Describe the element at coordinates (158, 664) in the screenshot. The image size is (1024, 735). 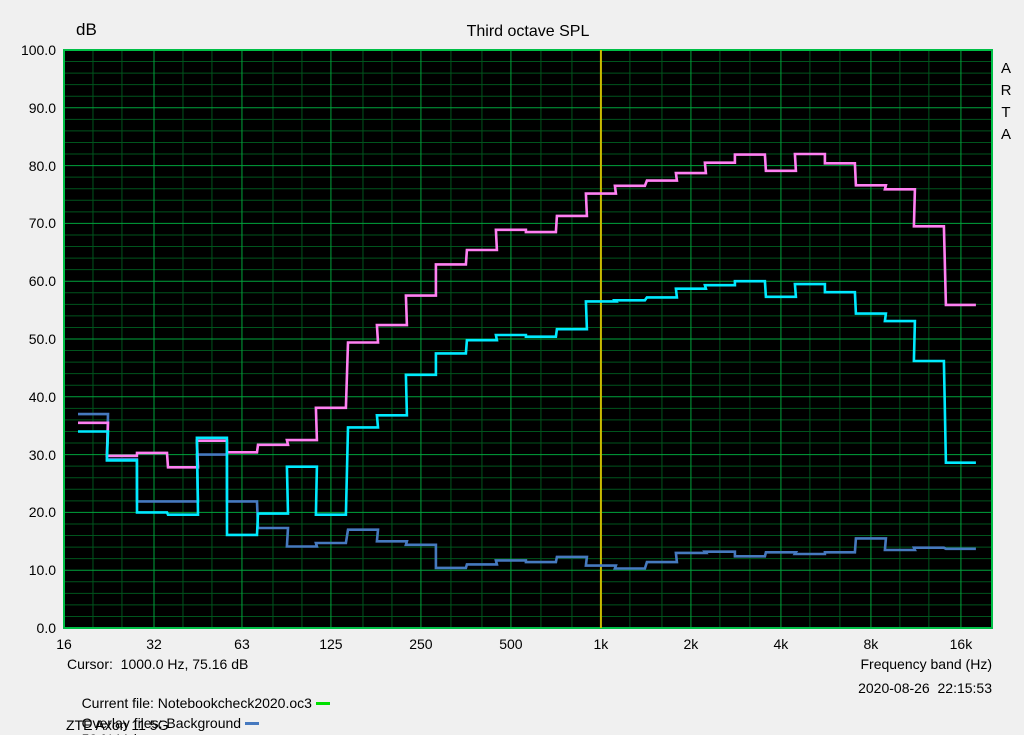
I see `cursor-readout: Cursor: 1000.0 Hz, 75.16 dB` at that location.